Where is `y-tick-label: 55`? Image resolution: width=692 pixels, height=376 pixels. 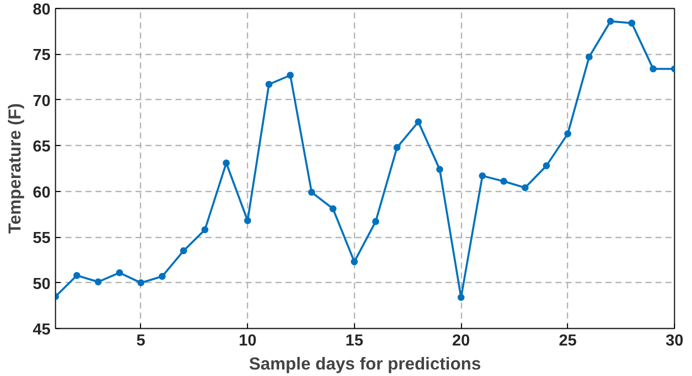 y-tick-label: 55 is located at coordinates (41, 239).